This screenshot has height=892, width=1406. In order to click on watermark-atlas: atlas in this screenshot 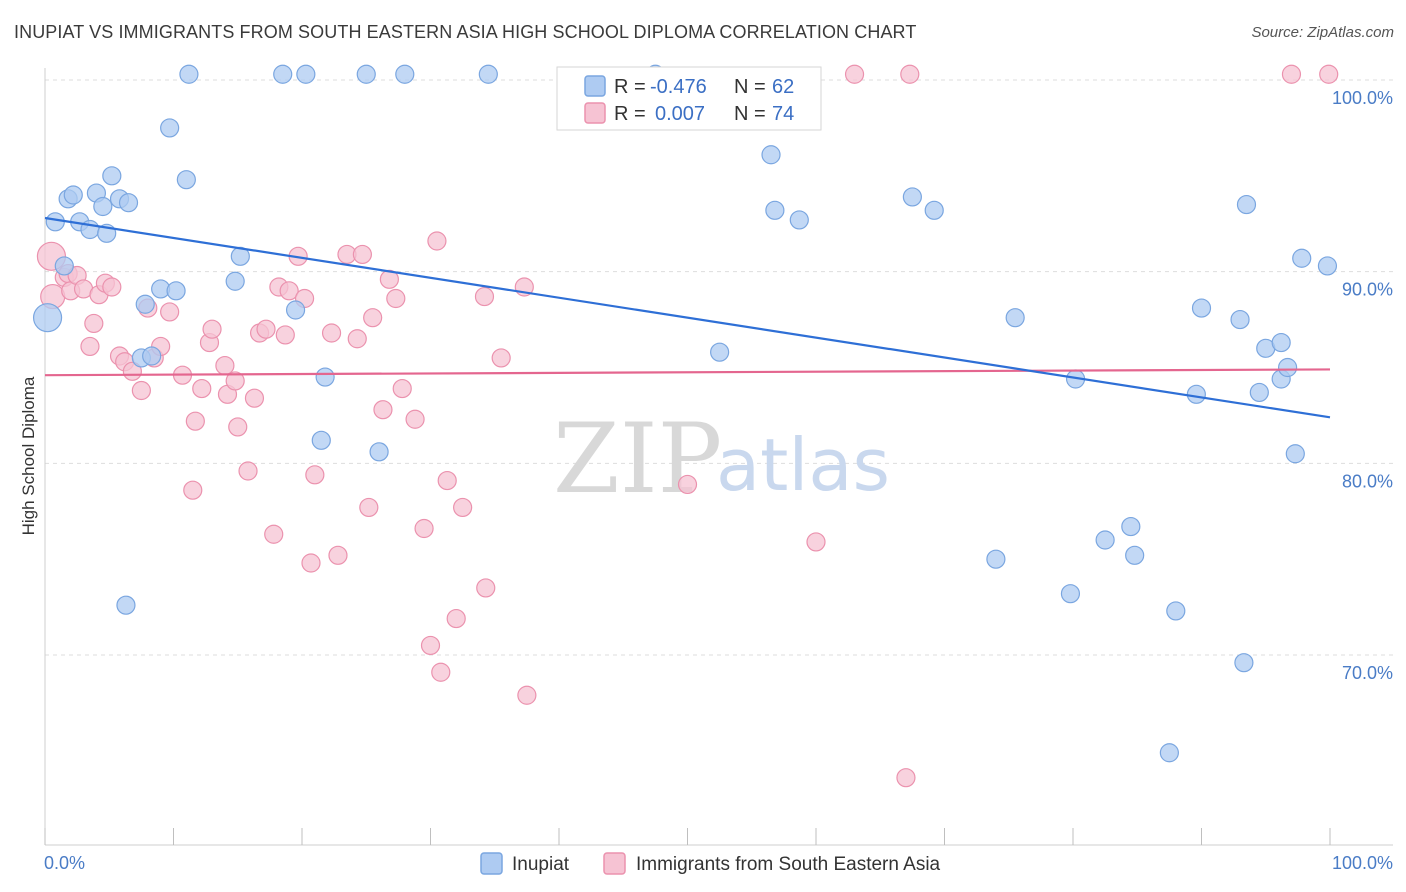, I will do `click(803, 465)`.